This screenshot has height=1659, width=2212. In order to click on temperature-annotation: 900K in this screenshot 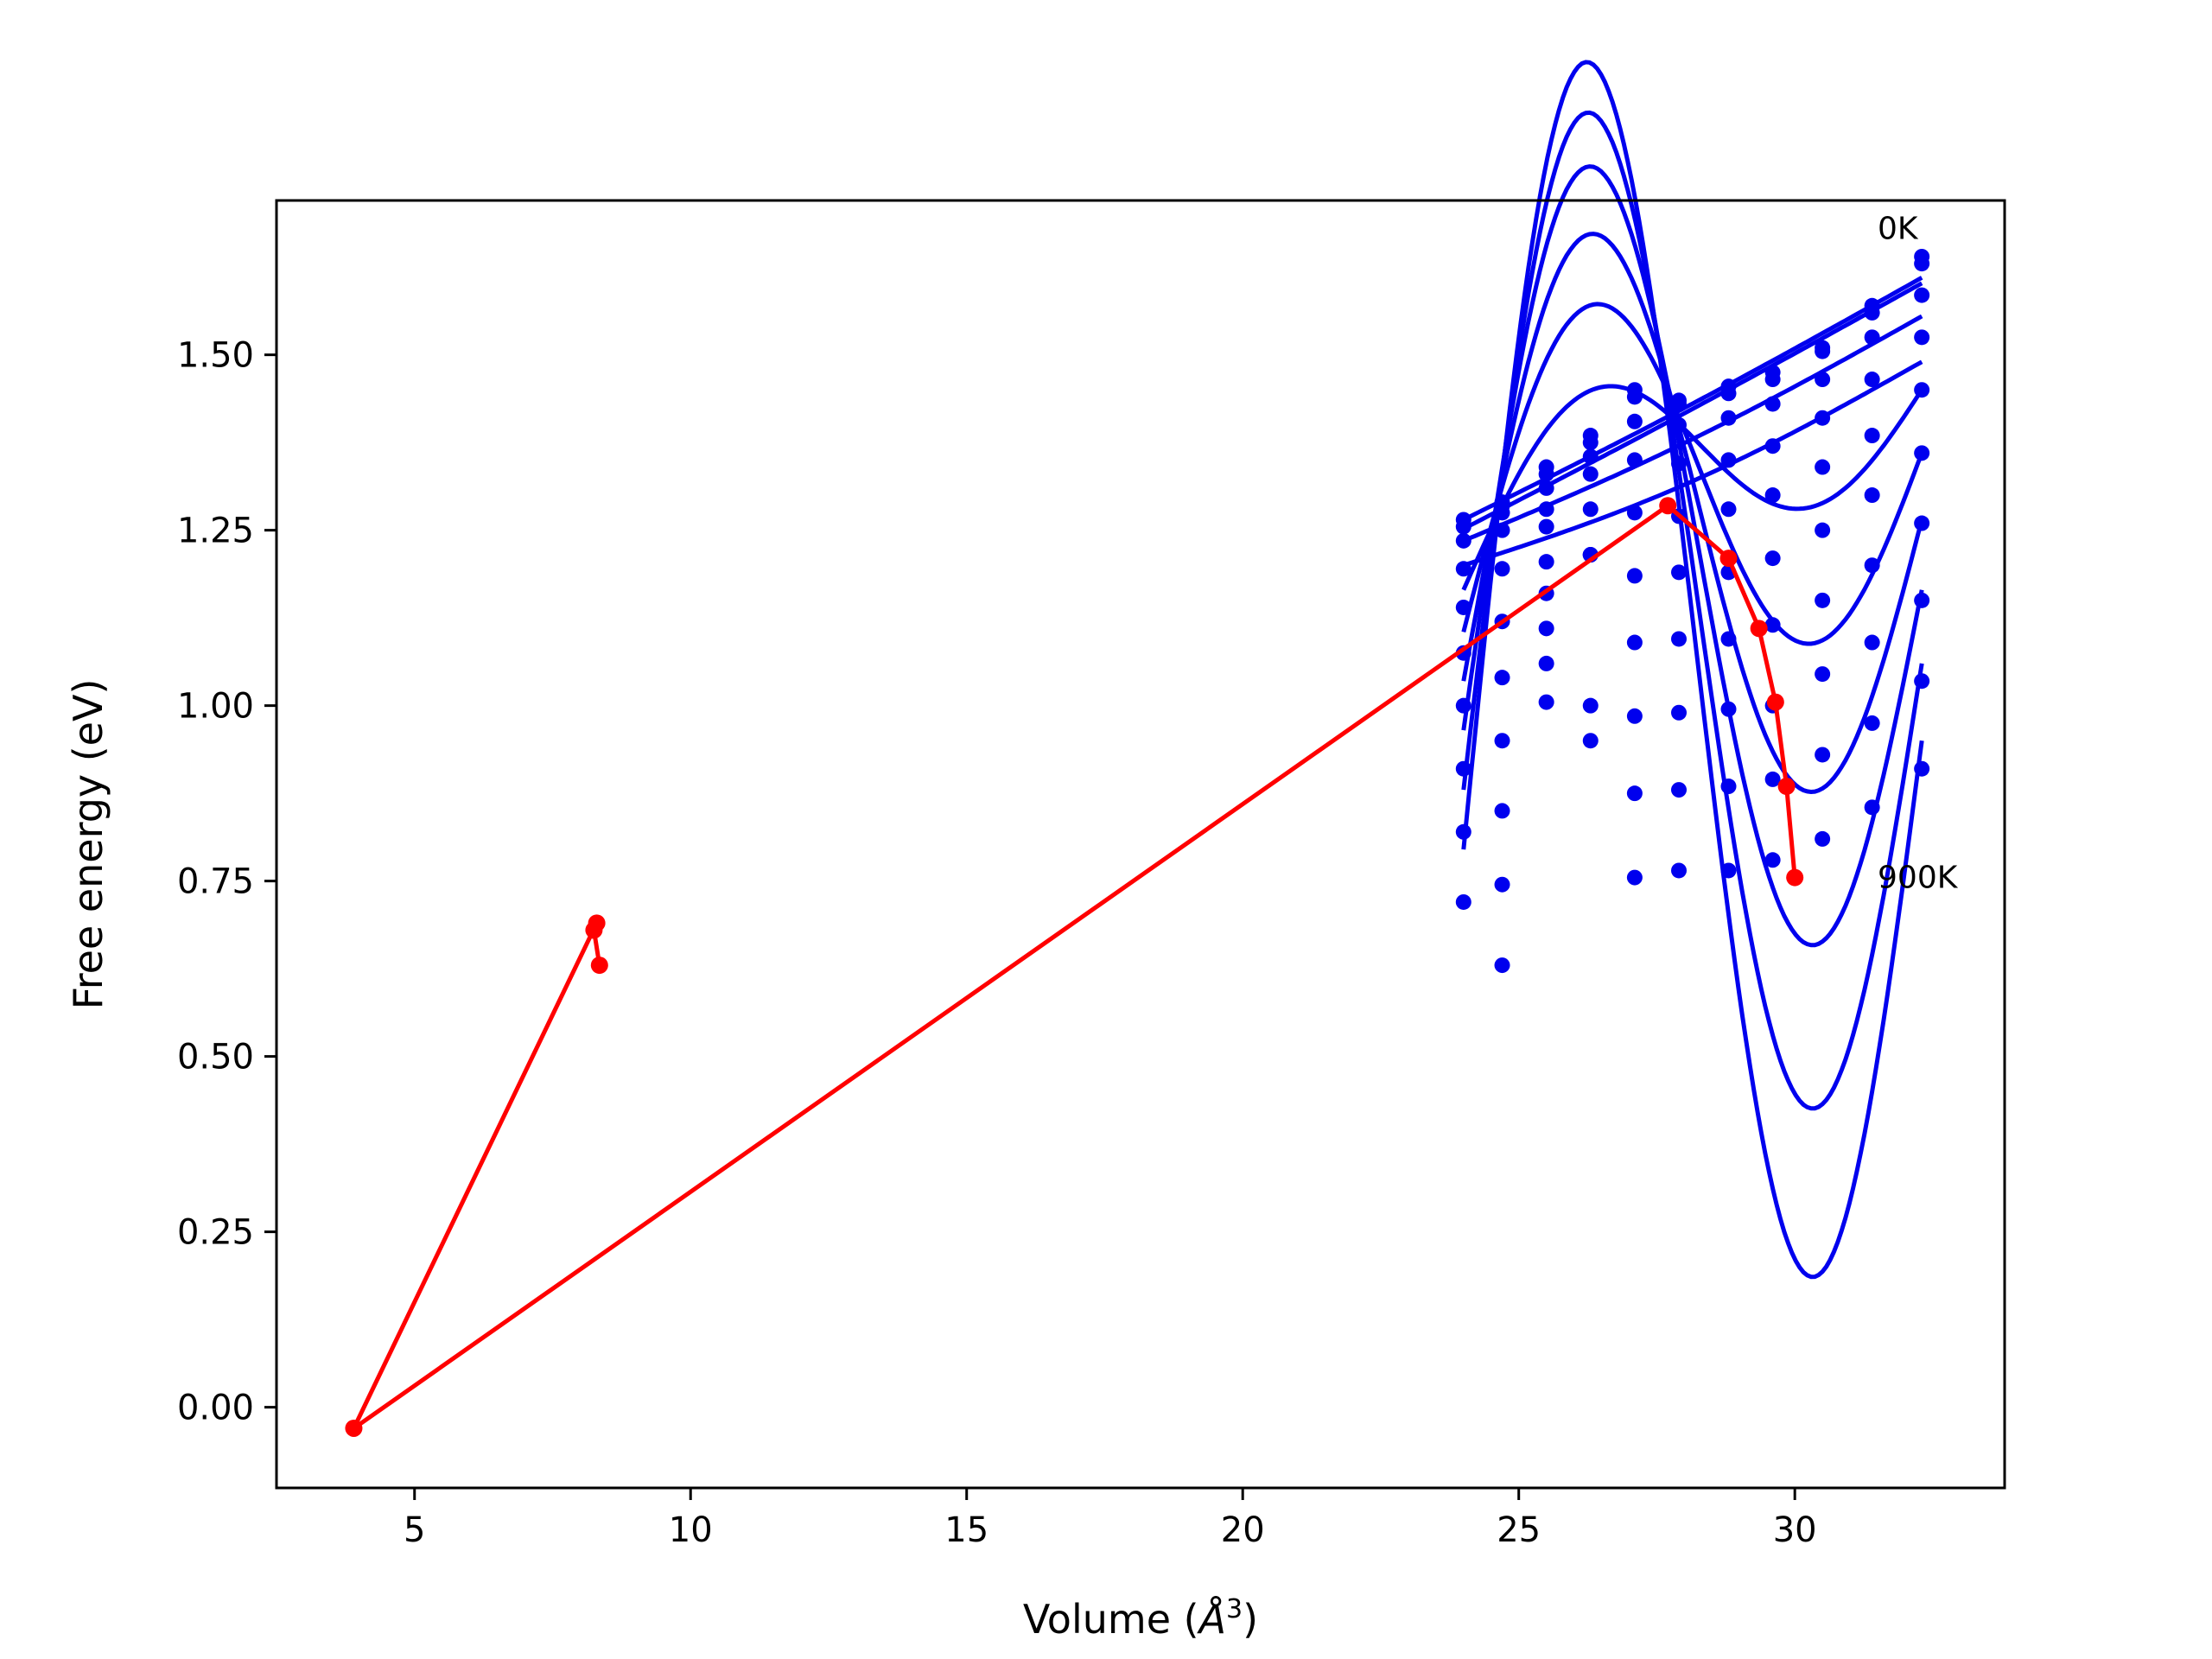, I will do `click(1918, 878)`.